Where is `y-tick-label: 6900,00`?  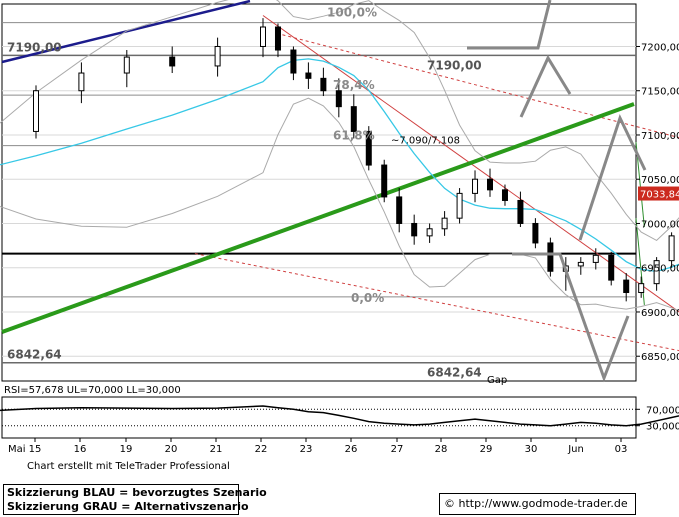 y-tick-label: 6900,00 is located at coordinates (660, 313).